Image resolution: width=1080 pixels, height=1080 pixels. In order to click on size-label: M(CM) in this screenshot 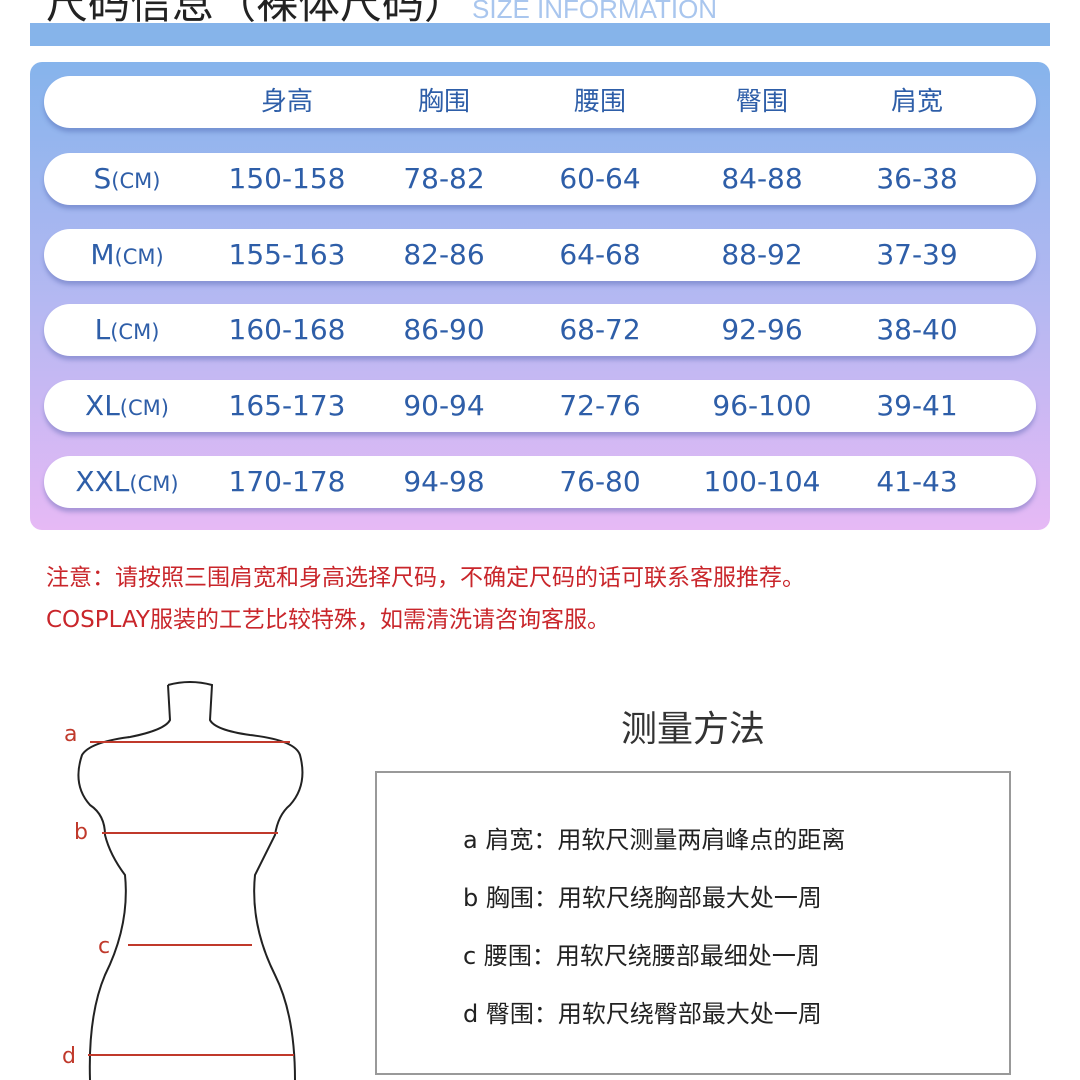, I will do `click(127, 254)`.